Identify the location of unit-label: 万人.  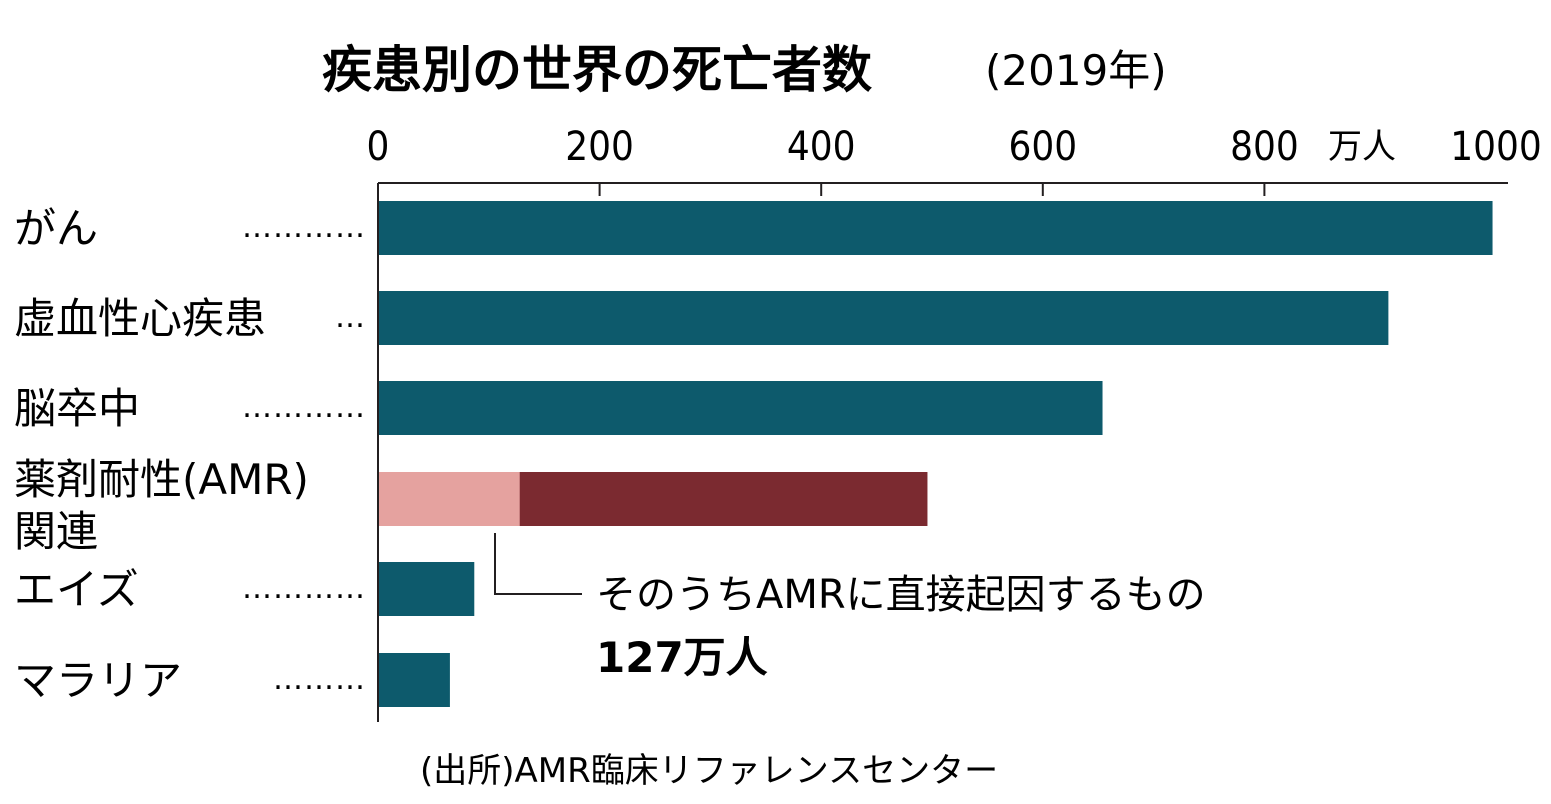
(1362, 147).